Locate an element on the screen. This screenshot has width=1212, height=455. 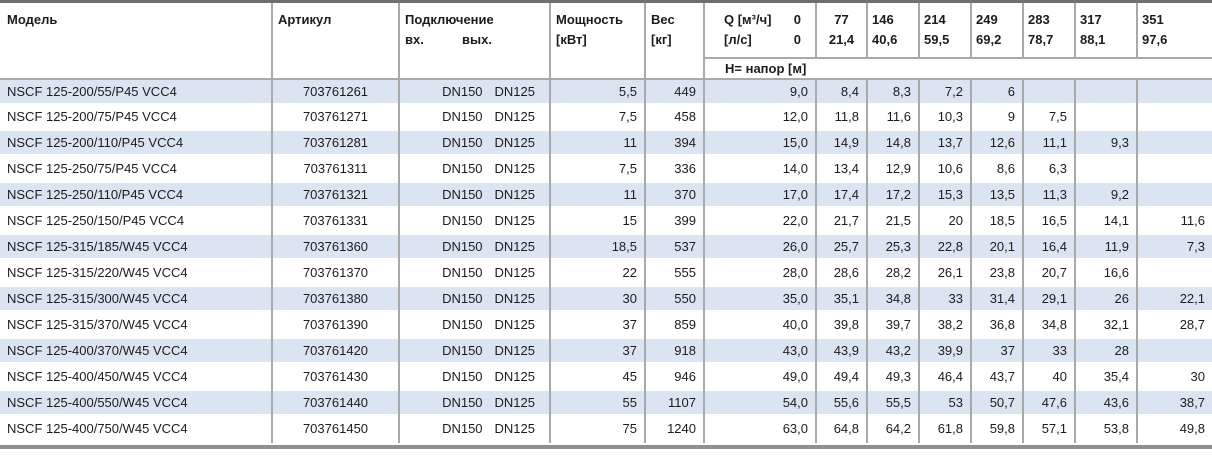
power-cell: 5,5 is located at coordinates (598, 92).